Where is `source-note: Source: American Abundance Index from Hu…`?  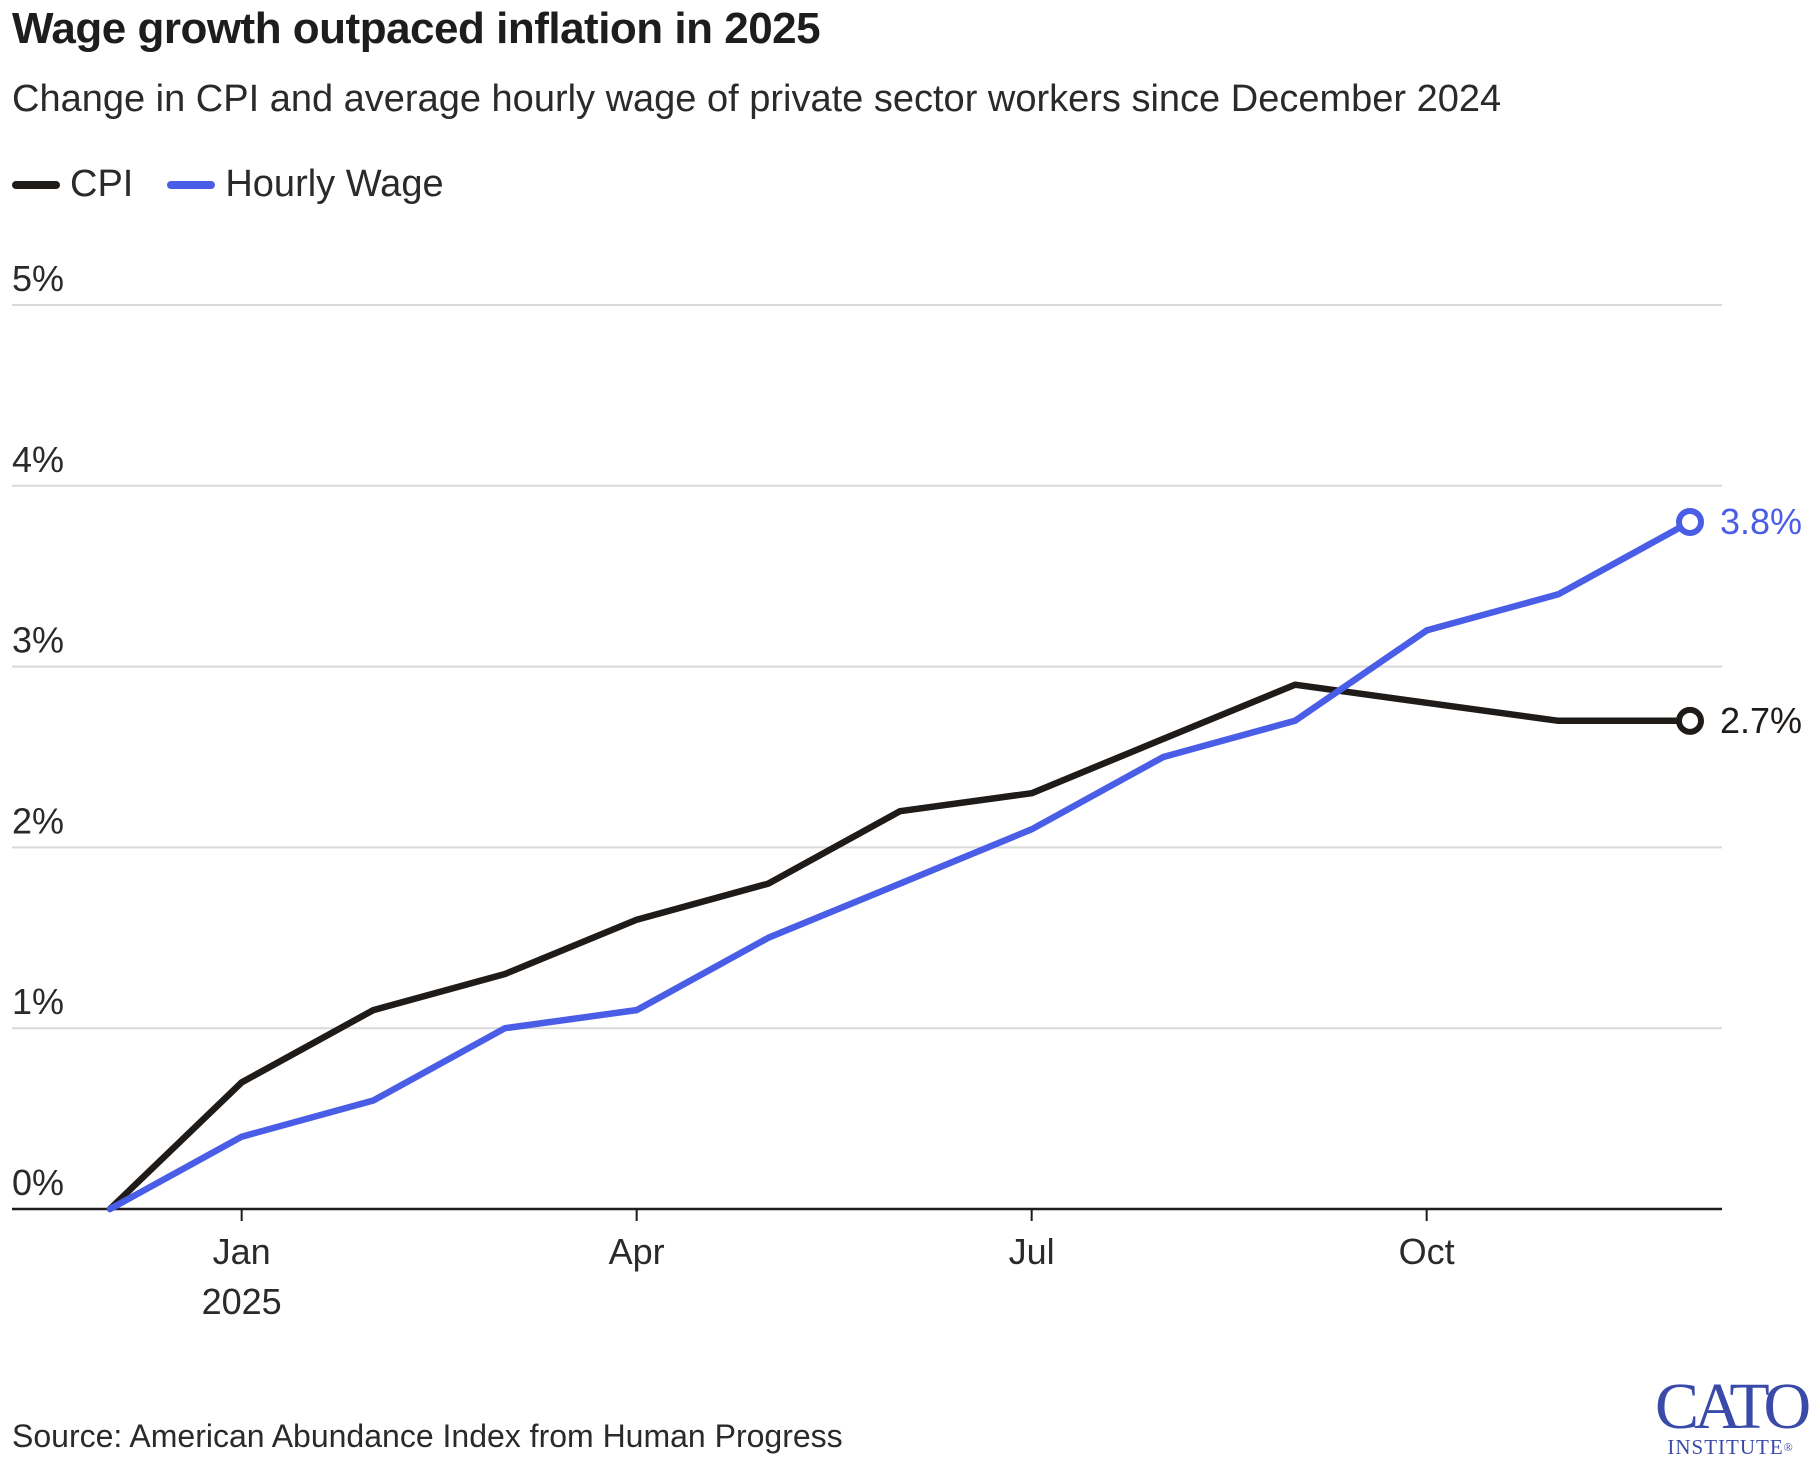
source-note: Source: American Abundance Index from Hu… is located at coordinates (427, 1436).